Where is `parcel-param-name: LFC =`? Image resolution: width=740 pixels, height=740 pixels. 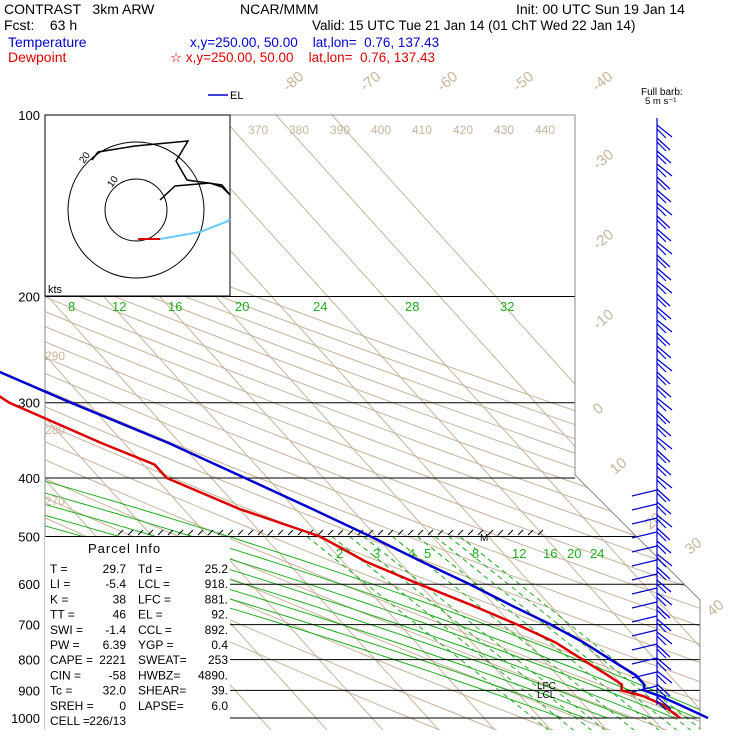 parcel-param-name: LFC = is located at coordinates (154, 599).